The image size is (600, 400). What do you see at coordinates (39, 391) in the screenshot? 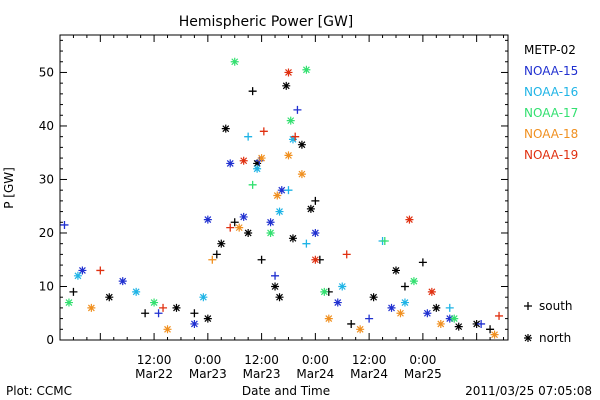
I see `footer-credit: Plot: CCMC` at bounding box center [39, 391].